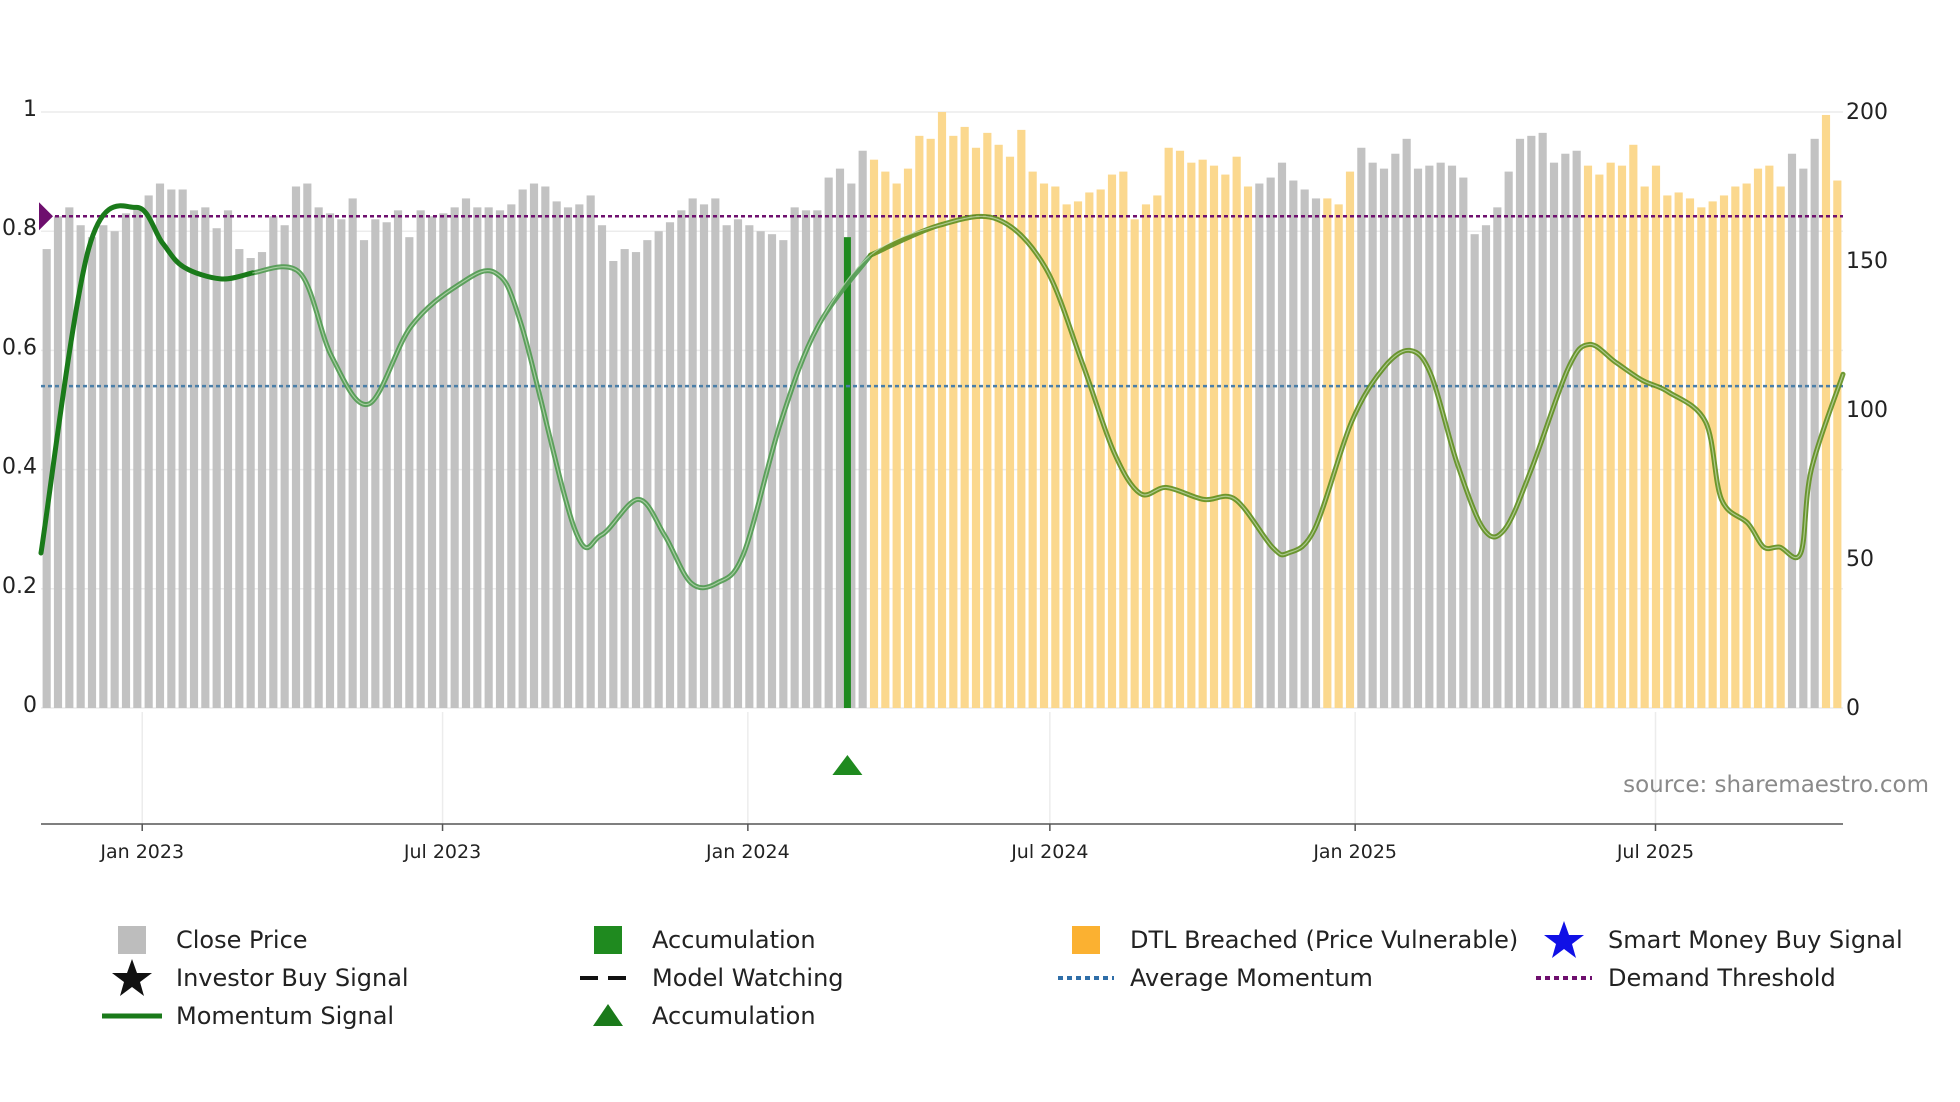  I want to click on left-tick-label: 0.8, so click(19, 228).